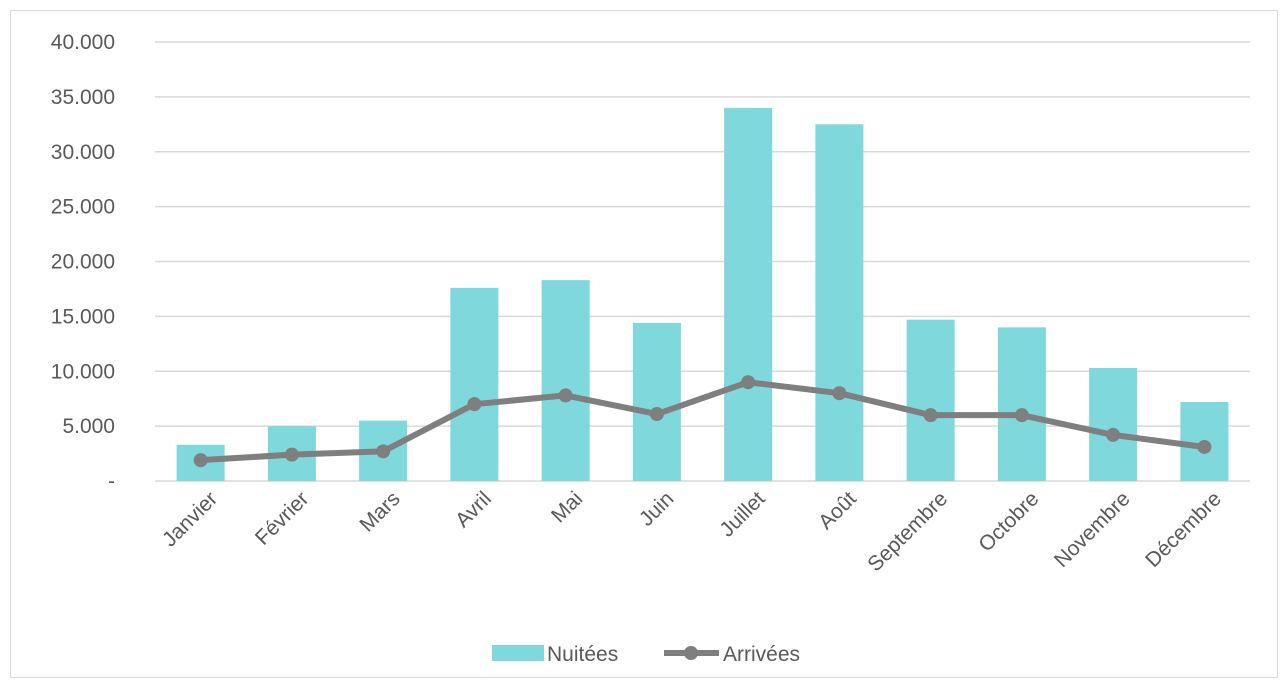 This screenshot has width=1285, height=688. Describe the element at coordinates (111, 481) in the screenshot. I see `y-tick-label: -` at that location.